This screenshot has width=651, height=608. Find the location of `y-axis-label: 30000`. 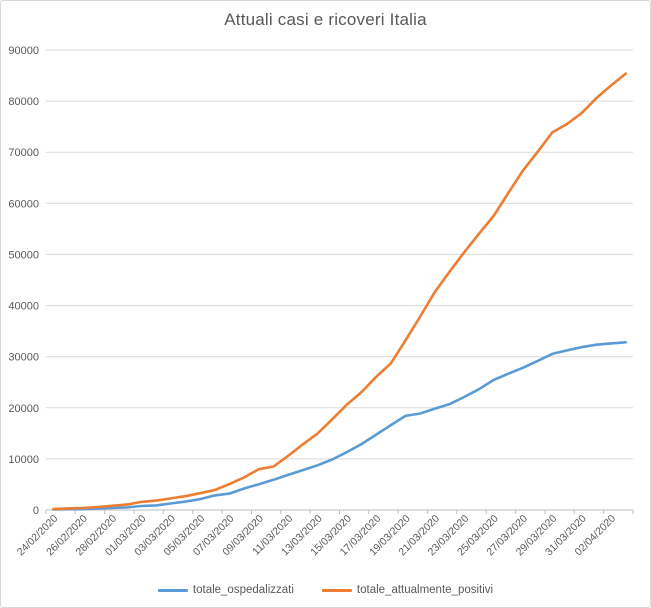

y-axis-label: 30000 is located at coordinates (23, 358).